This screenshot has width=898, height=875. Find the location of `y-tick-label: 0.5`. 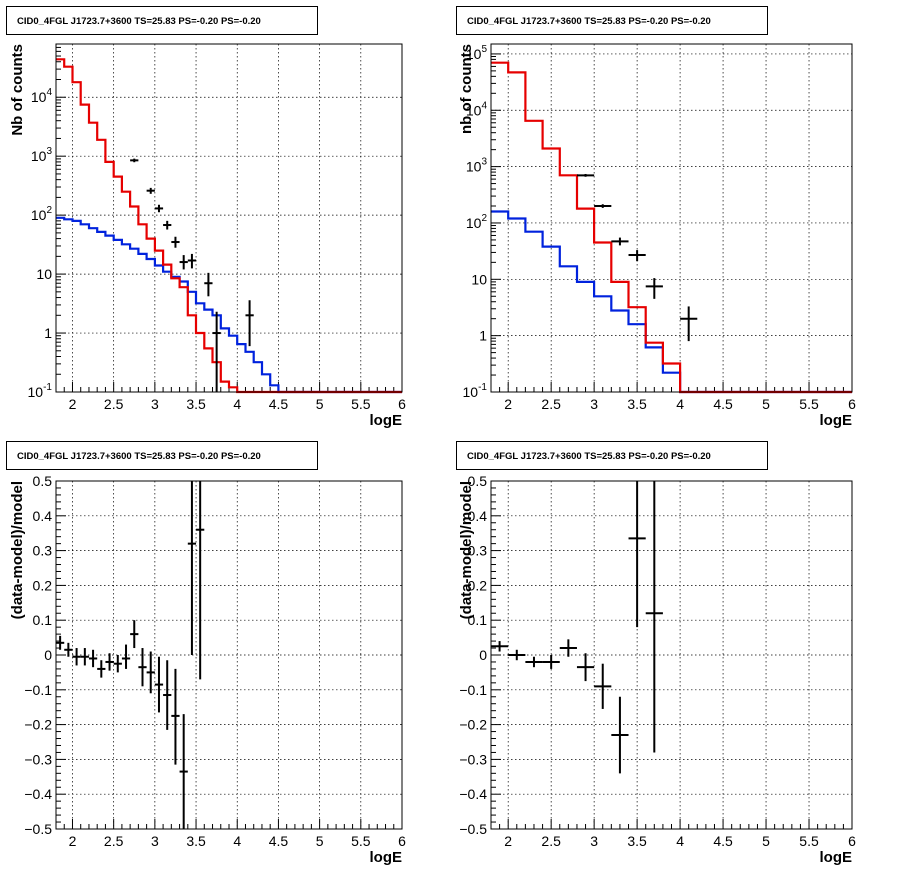

y-tick-label: 0.5 is located at coordinates (478, 481).